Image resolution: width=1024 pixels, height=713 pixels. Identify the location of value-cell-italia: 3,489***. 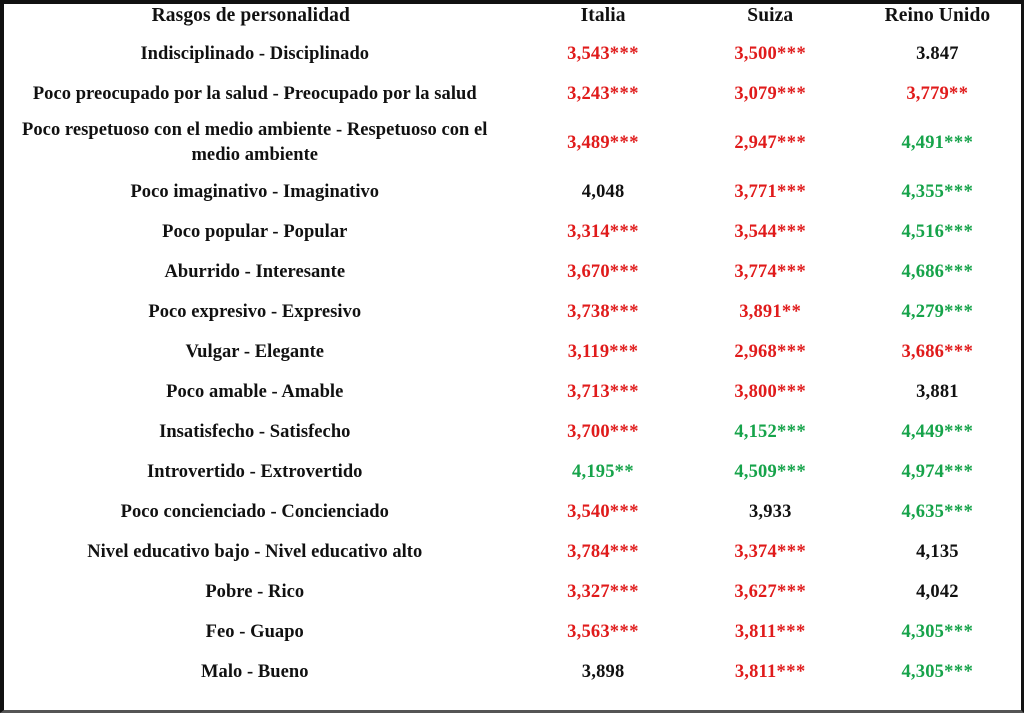
(603, 143).